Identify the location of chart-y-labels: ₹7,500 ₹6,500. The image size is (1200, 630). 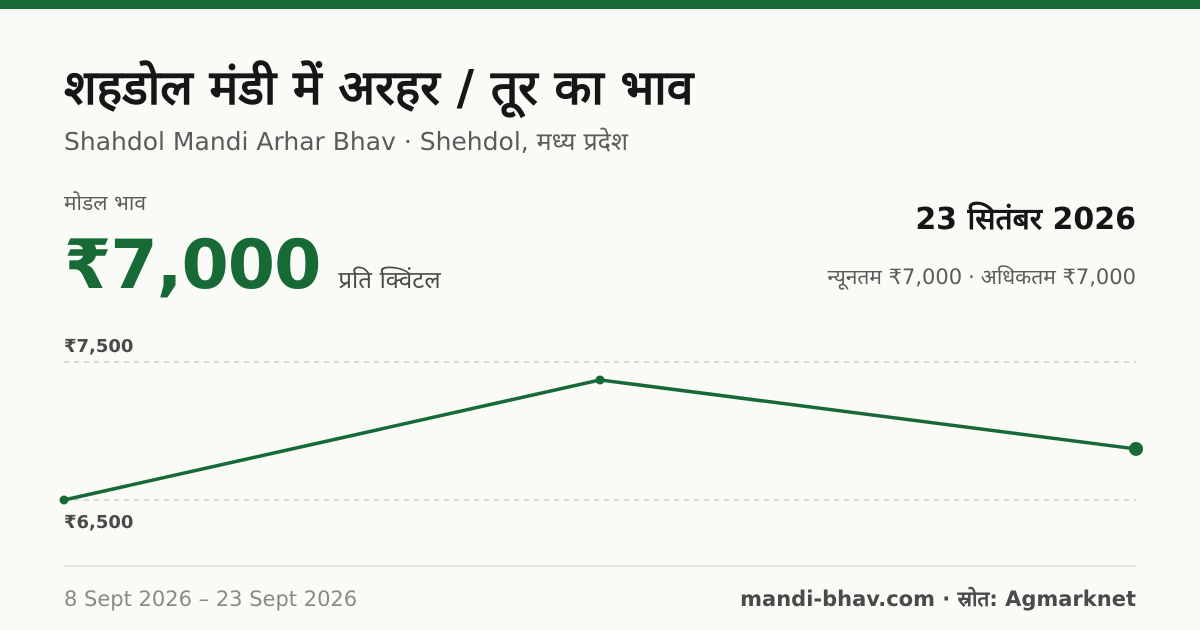
(98, 434).